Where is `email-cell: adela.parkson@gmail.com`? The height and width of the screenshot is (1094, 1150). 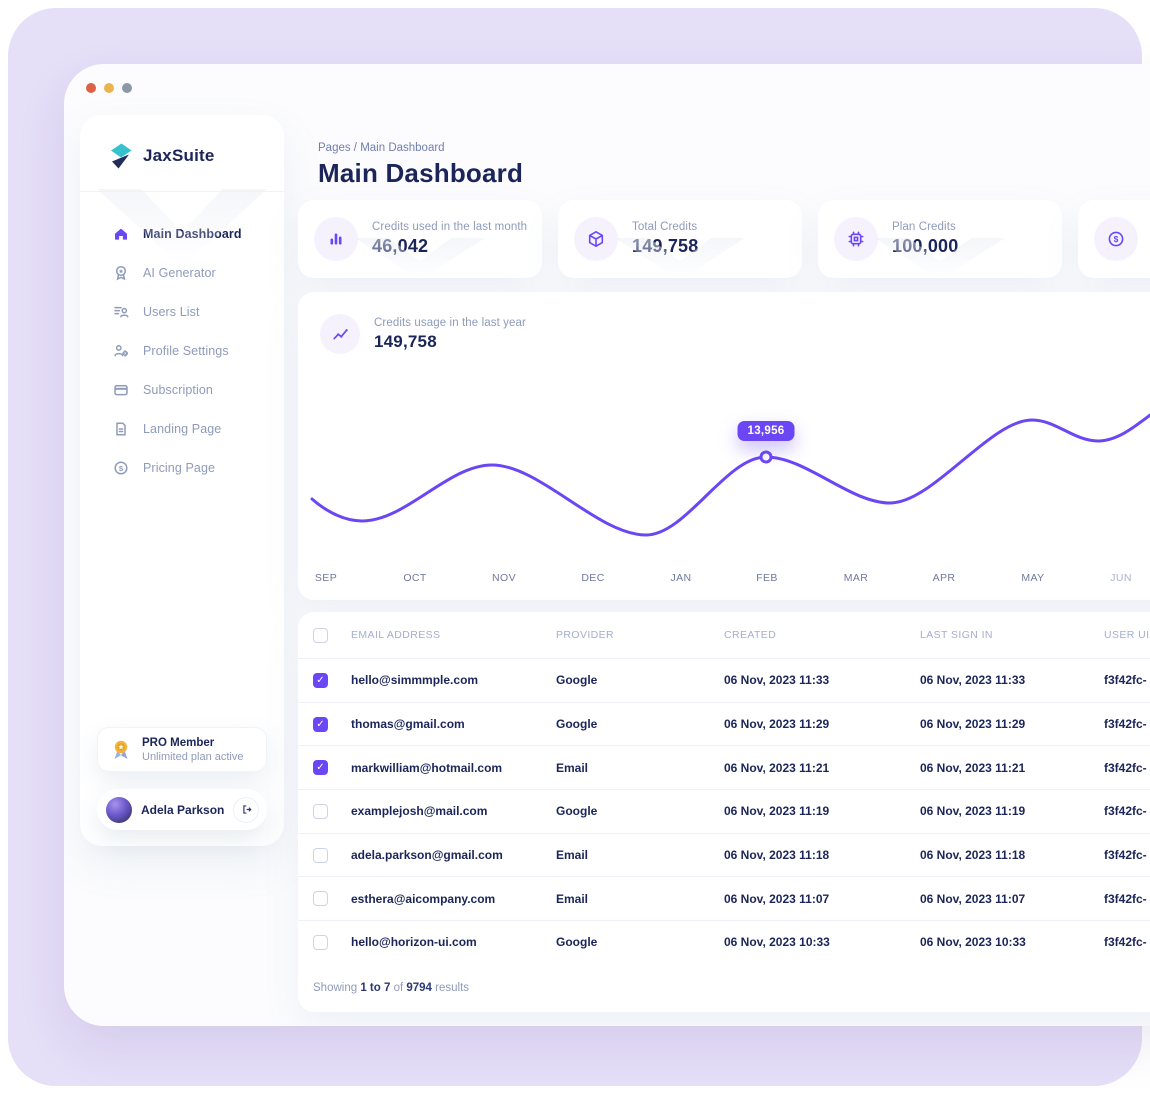 email-cell: adela.parkson@gmail.com is located at coordinates (427, 855).